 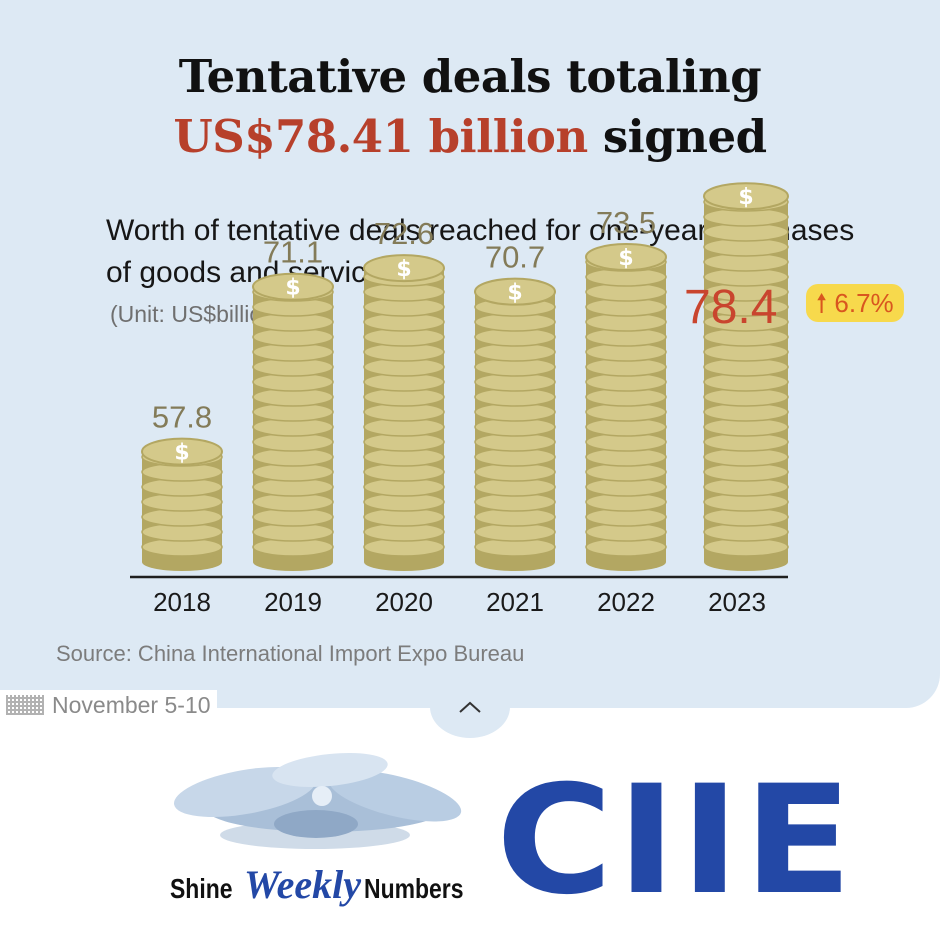 I want to click on chevron-up-icon, so click(x=470, y=707).